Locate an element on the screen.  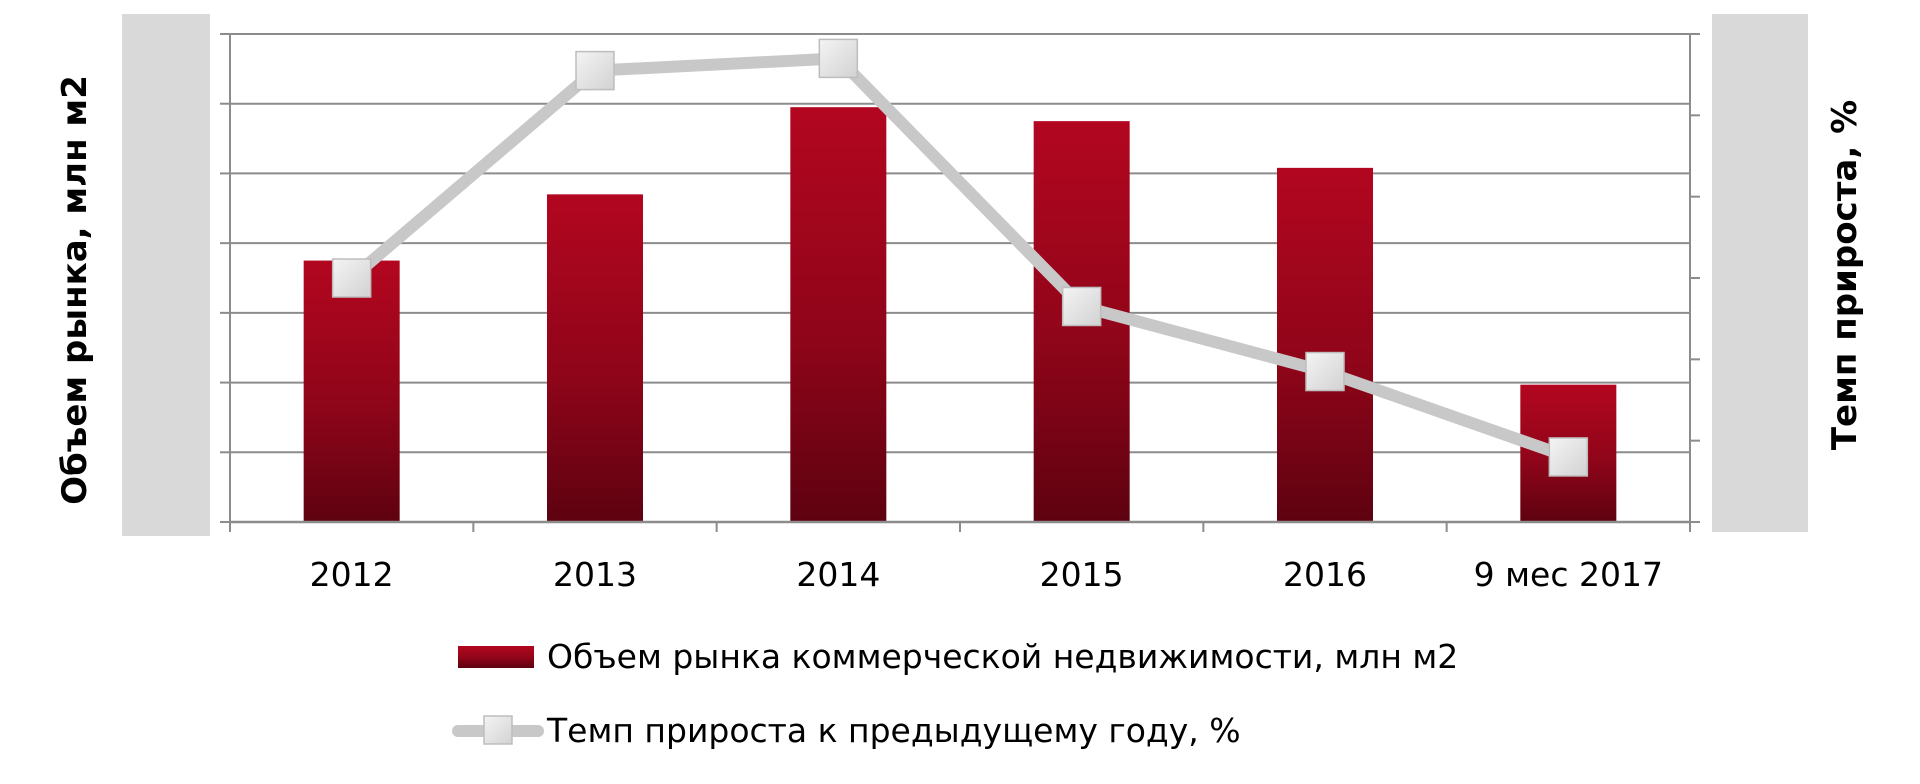
y-axis-title: Объем рынка, млн м2 is located at coordinates (75, 290).